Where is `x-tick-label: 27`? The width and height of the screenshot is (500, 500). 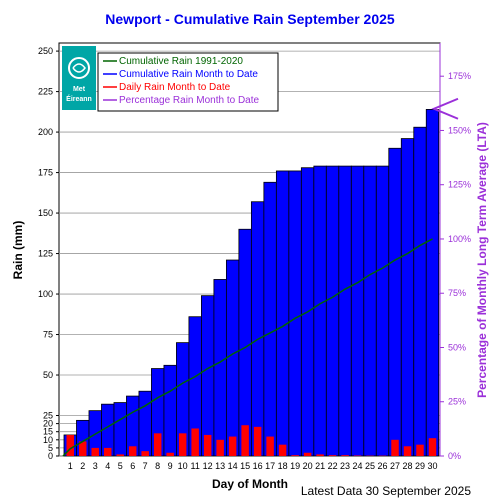
x-tick-label: 27 is located at coordinates (395, 466).